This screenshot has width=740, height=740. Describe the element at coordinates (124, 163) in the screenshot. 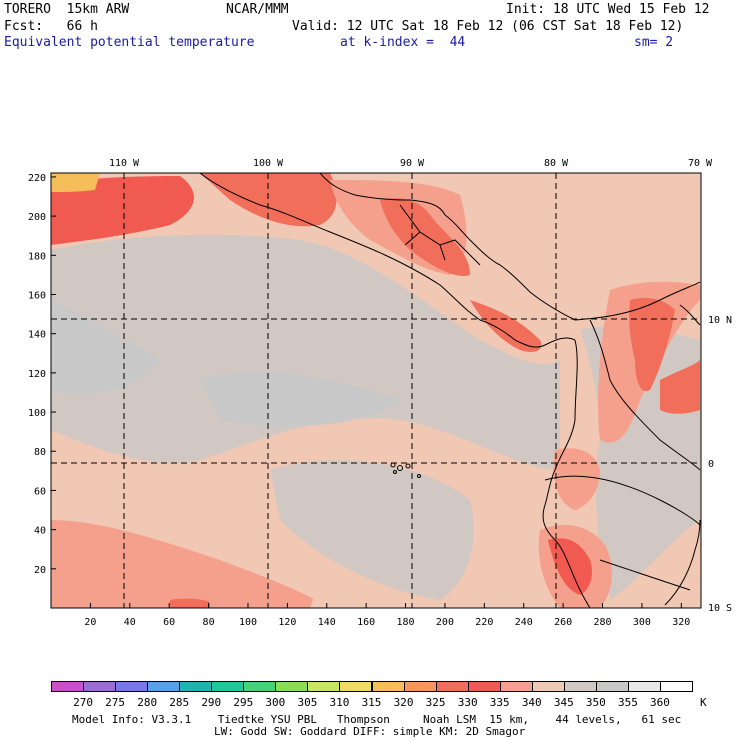

I see `lon-label-110w: 110 W` at that location.